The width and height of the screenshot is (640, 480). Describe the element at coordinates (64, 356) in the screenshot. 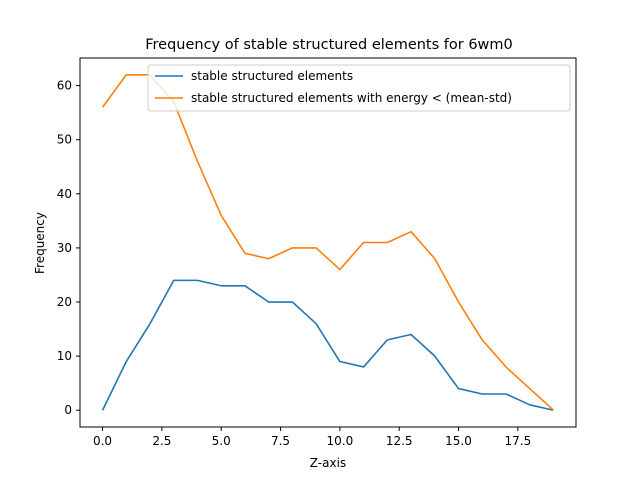

I see `y-tick-label: 10` at that location.